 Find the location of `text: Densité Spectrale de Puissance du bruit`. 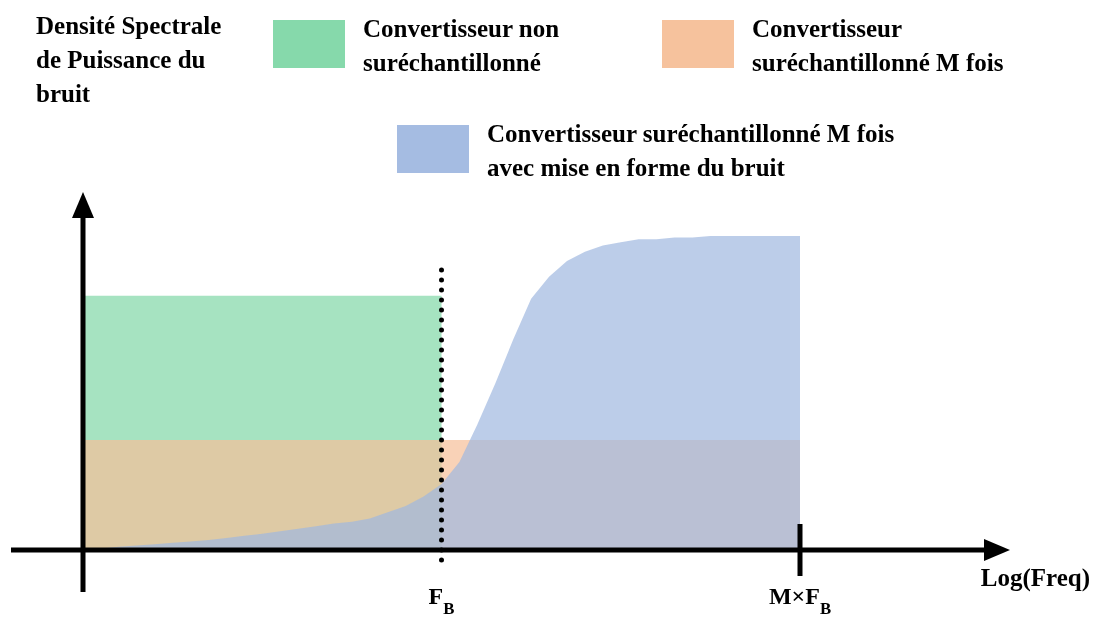

text: Densité Spectrale de Puissance du bruit is located at coordinates (129, 59).